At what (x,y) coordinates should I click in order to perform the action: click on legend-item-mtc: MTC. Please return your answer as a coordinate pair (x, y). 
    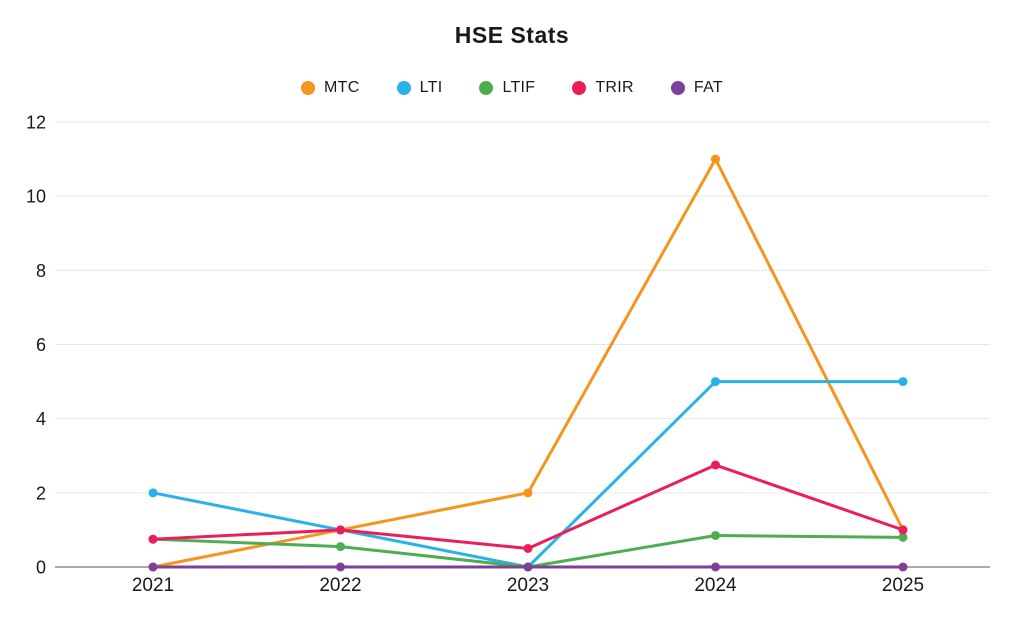
    Looking at the image, I should click on (330, 88).